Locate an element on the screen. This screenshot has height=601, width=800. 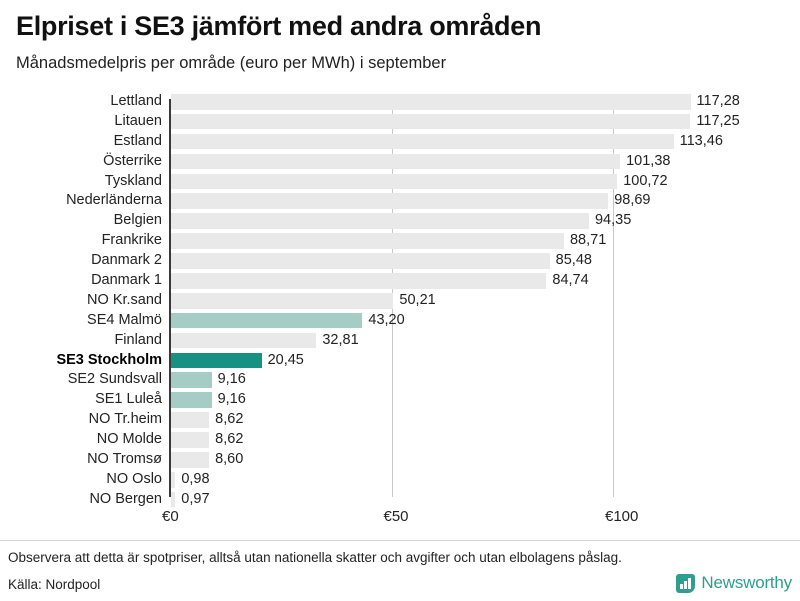
bar-category-label: NO Tromsø is located at coordinates (124, 459).